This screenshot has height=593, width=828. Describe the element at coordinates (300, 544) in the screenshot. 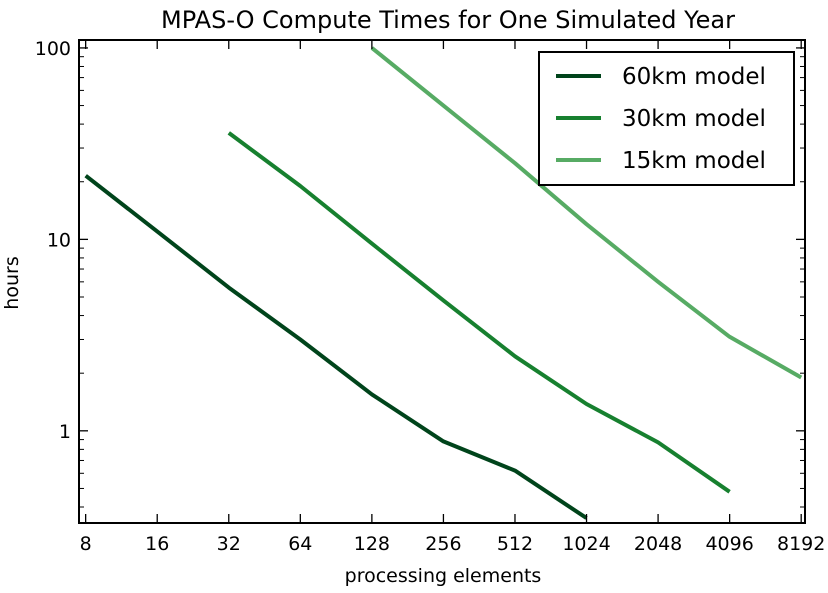

I see `x-tick-label: 64` at that location.